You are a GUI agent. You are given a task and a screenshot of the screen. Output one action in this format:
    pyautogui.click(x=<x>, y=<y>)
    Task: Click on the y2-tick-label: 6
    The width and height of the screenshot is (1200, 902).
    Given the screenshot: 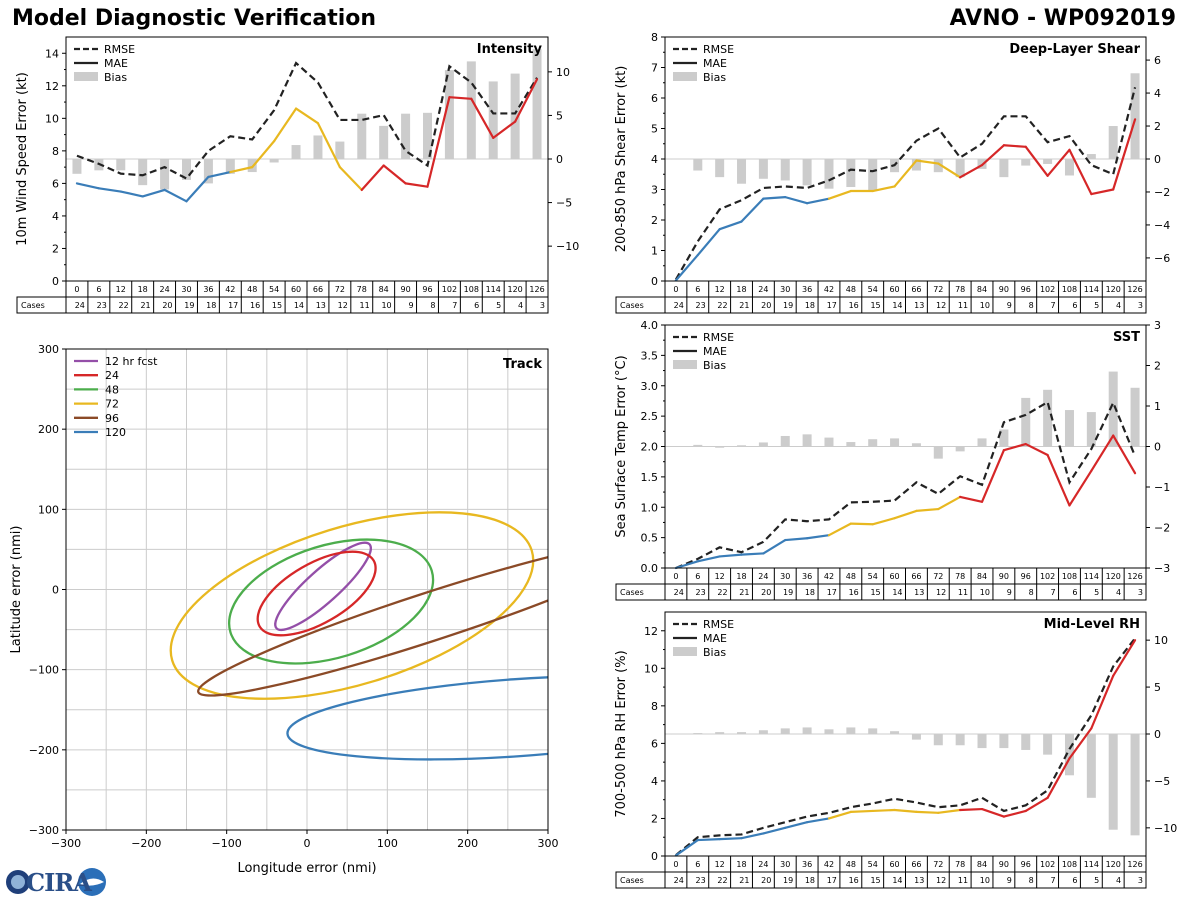 What is the action you would take?
    pyautogui.click(x=1157, y=60)
    